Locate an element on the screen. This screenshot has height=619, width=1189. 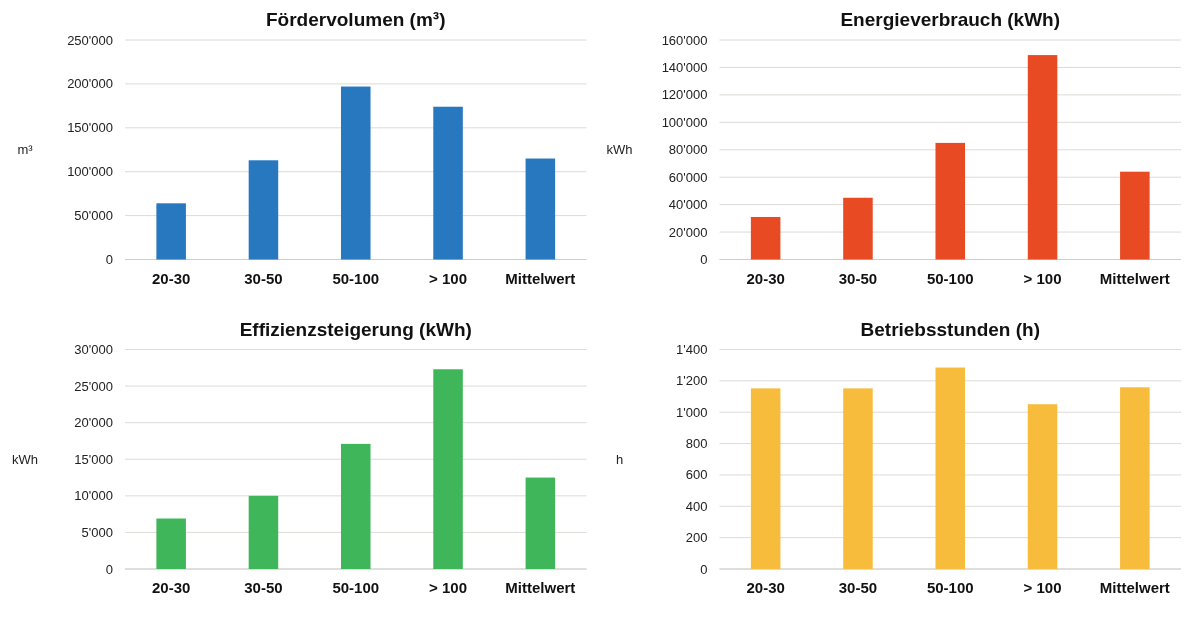
y-tick-label: 40'000 is located at coordinates (688, 205).